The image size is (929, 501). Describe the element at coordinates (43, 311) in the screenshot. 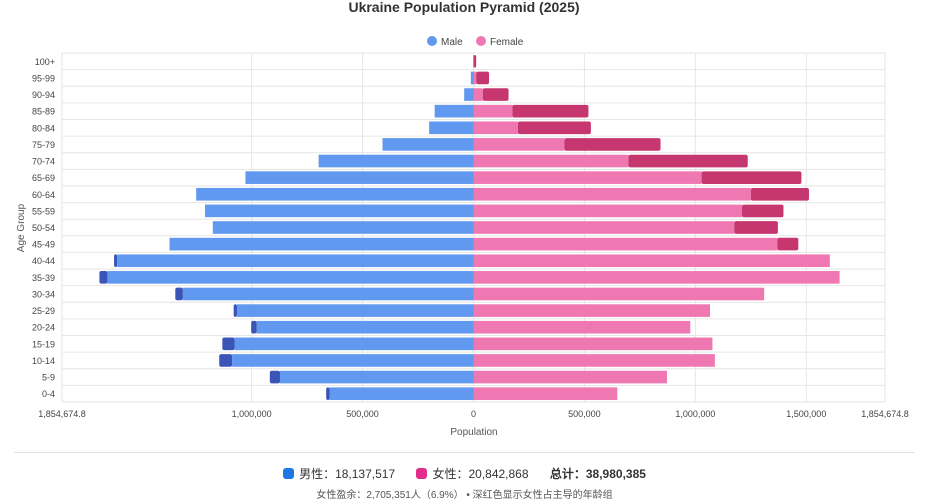

I see `y-tick-label: 25-29` at that location.